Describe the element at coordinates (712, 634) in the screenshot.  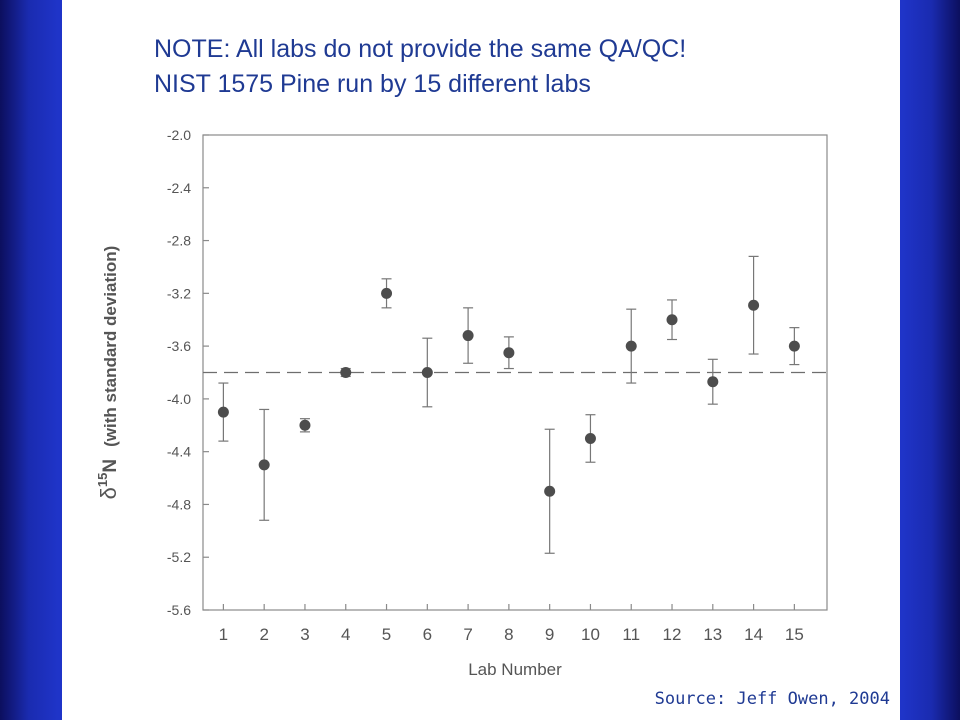
I see `x-tick-label: 13` at that location.